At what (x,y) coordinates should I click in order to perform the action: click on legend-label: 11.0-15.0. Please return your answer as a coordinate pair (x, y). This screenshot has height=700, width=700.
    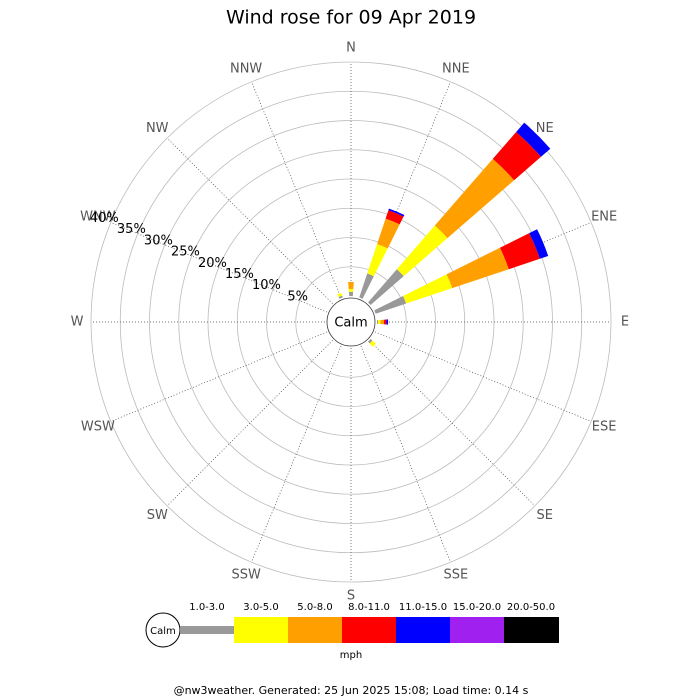
    Looking at the image, I should click on (423, 607).